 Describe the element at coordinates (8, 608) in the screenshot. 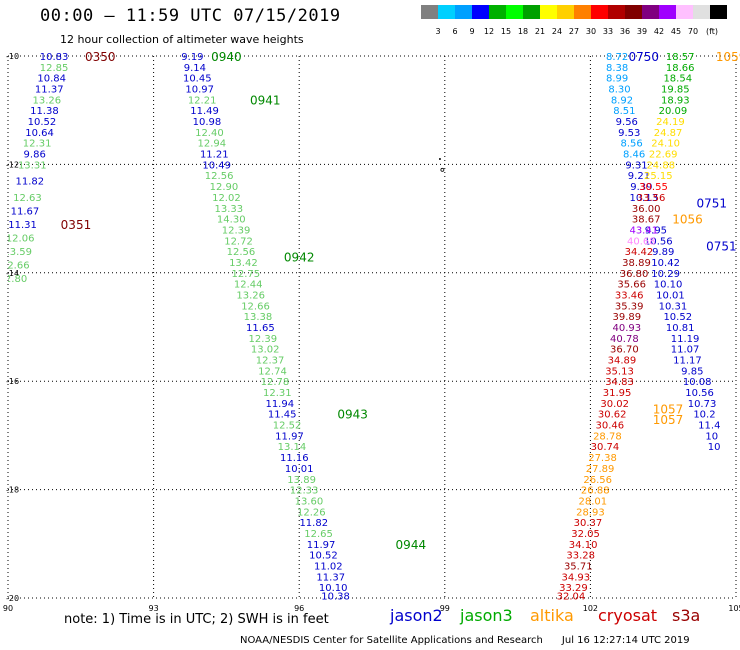

I see `x-tick-label: 90` at that location.